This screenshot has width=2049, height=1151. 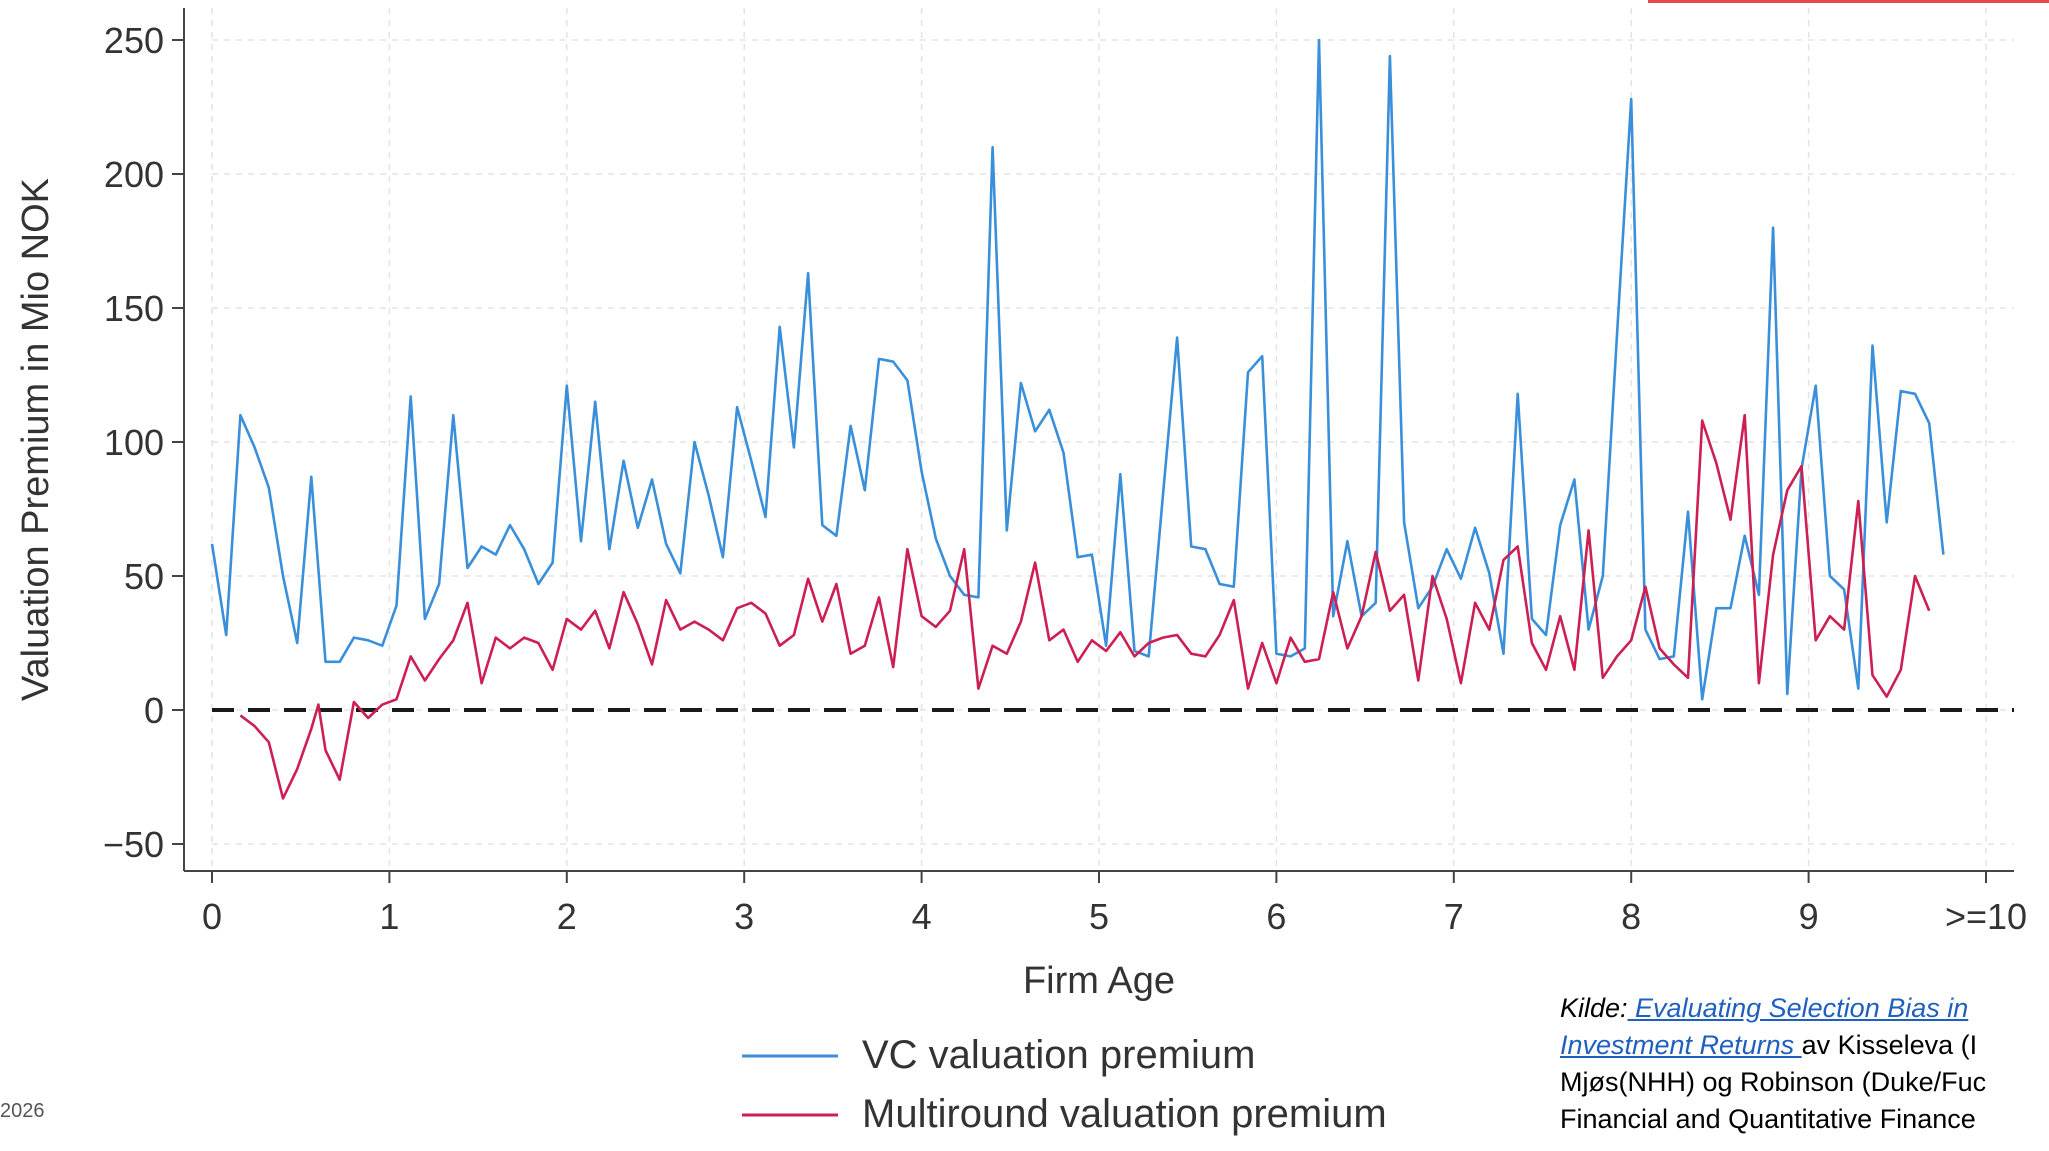 What do you see at coordinates (922, 916) in the screenshot?
I see `x-tick-label: 4` at bounding box center [922, 916].